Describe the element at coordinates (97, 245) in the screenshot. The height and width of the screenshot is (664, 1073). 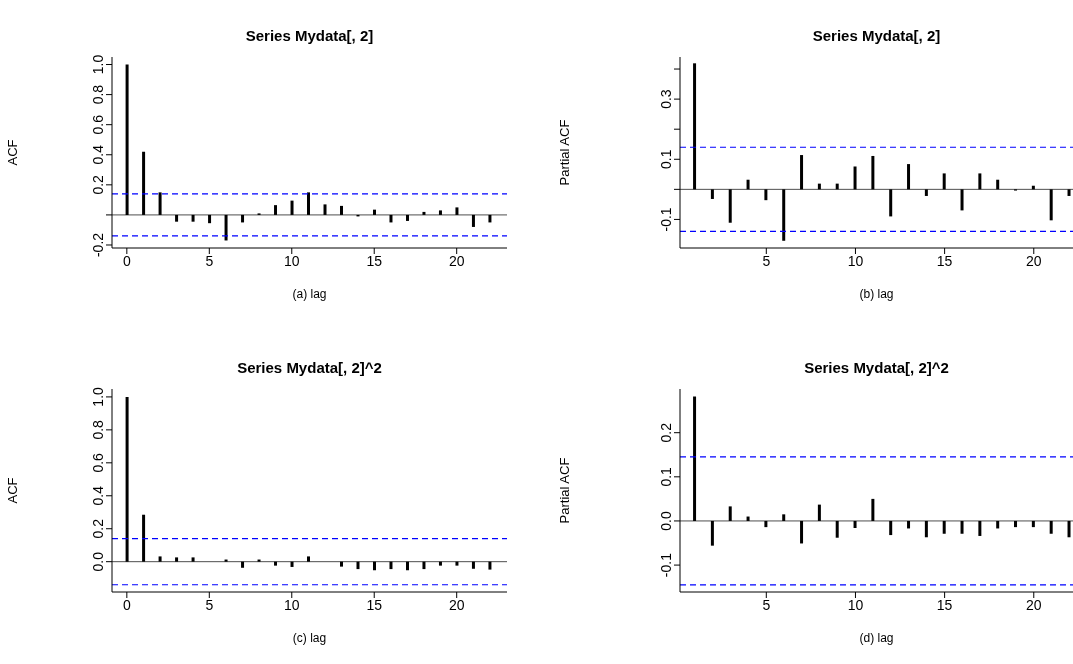
I see `y-tick-label: -0.2` at that location.